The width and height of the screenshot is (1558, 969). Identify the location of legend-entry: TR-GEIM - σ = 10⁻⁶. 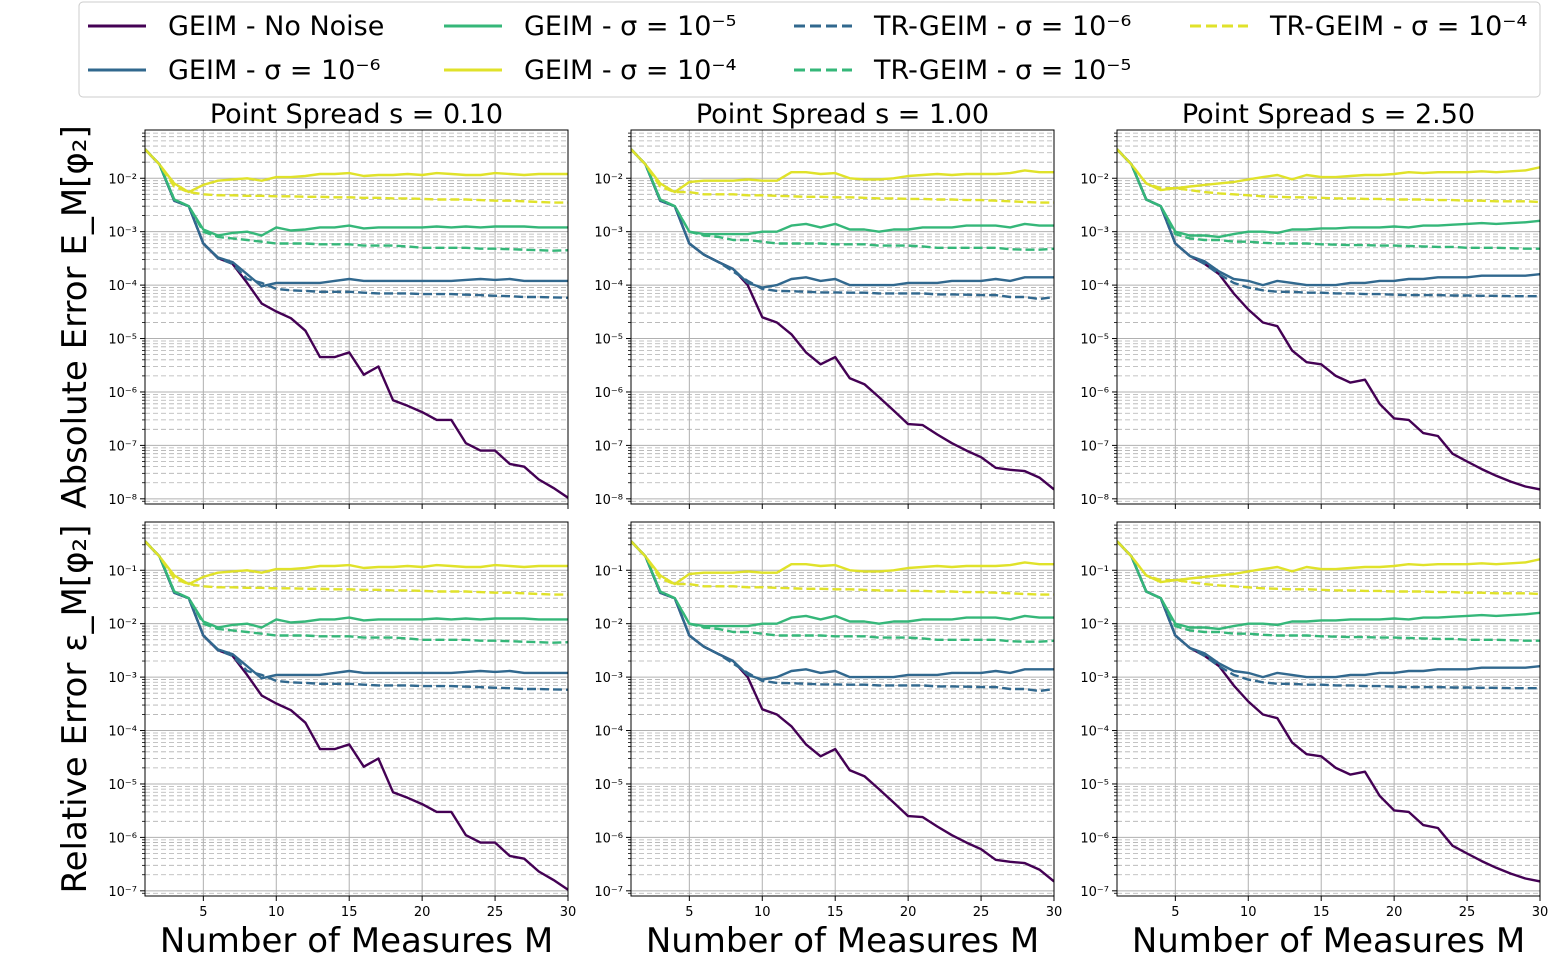
(962, 26).